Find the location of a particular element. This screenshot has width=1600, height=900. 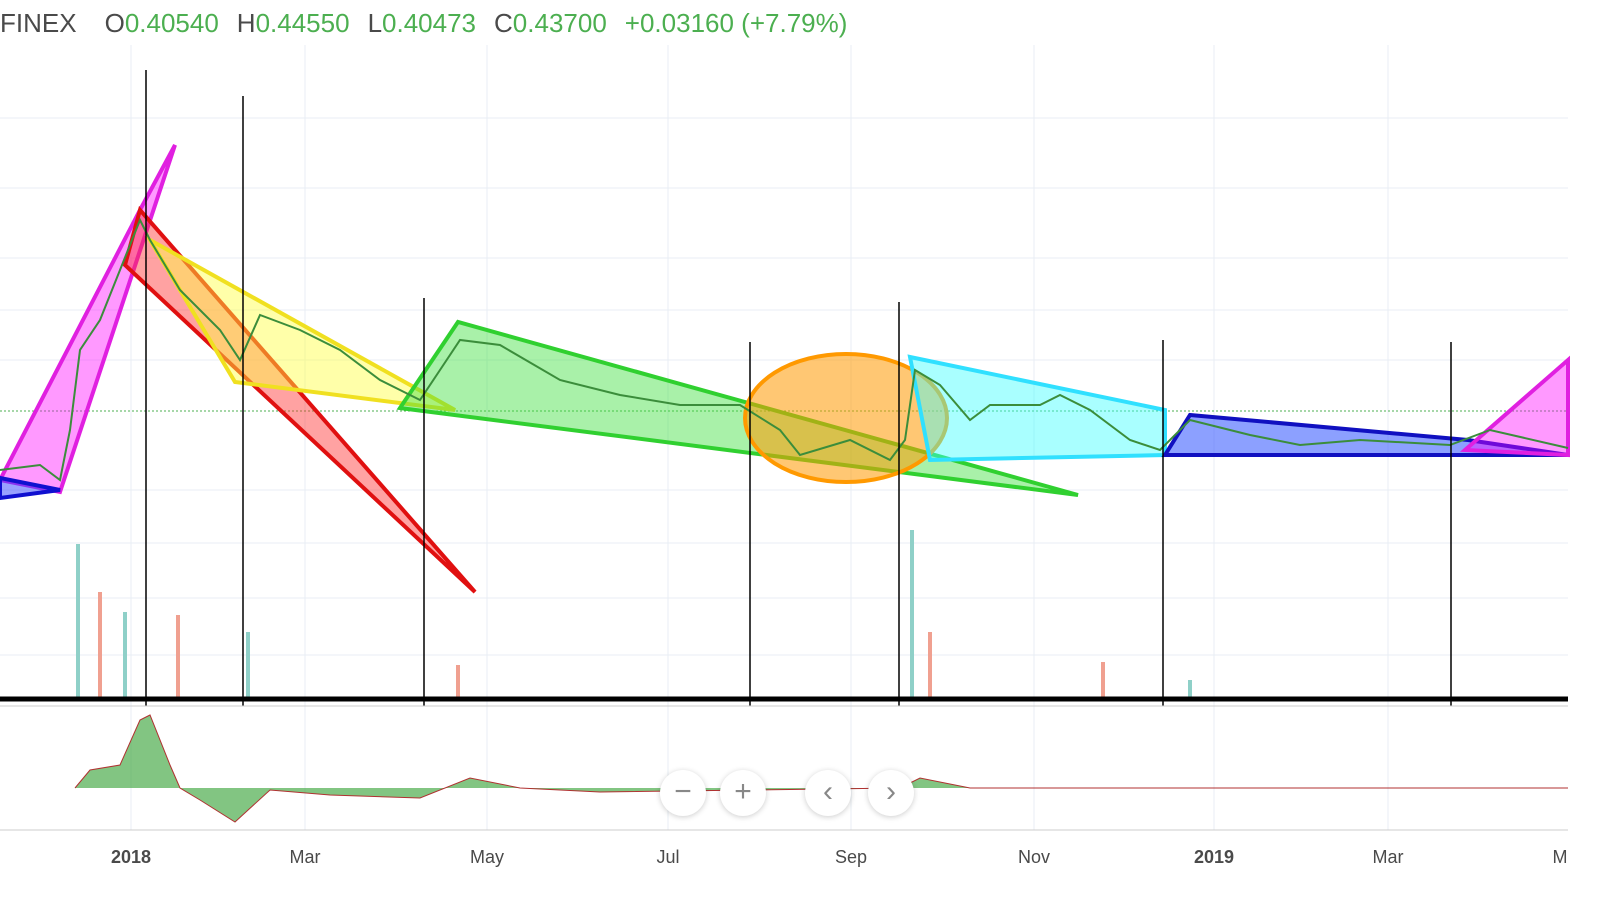

time-axis: 2018 Mar May Jul Sep Nov 2019 Mar M is located at coordinates (839, 857).